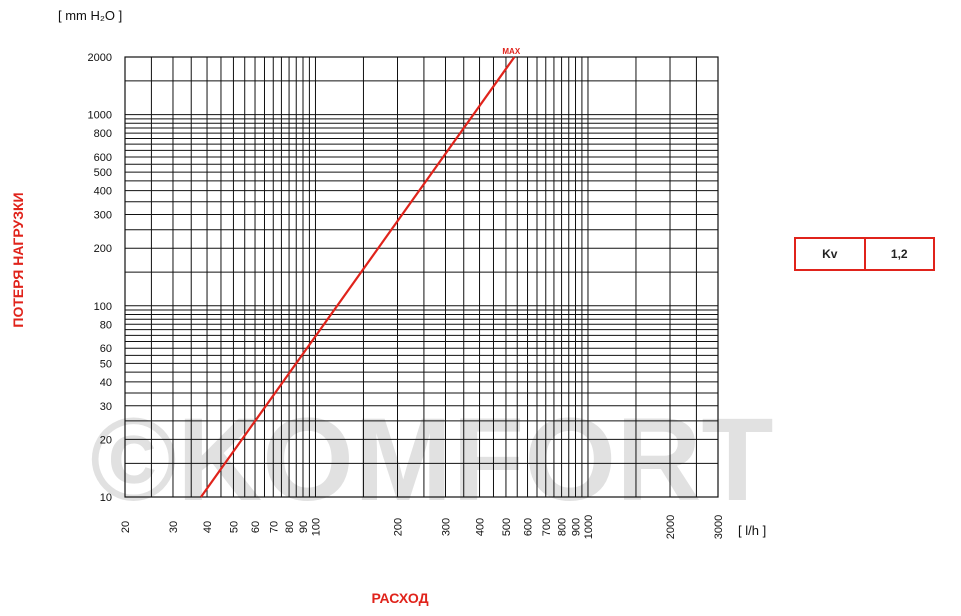 The height and width of the screenshot is (616, 961). What do you see at coordinates (589, 527) in the screenshot?
I see `x-tick-label: 1000` at bounding box center [589, 527].